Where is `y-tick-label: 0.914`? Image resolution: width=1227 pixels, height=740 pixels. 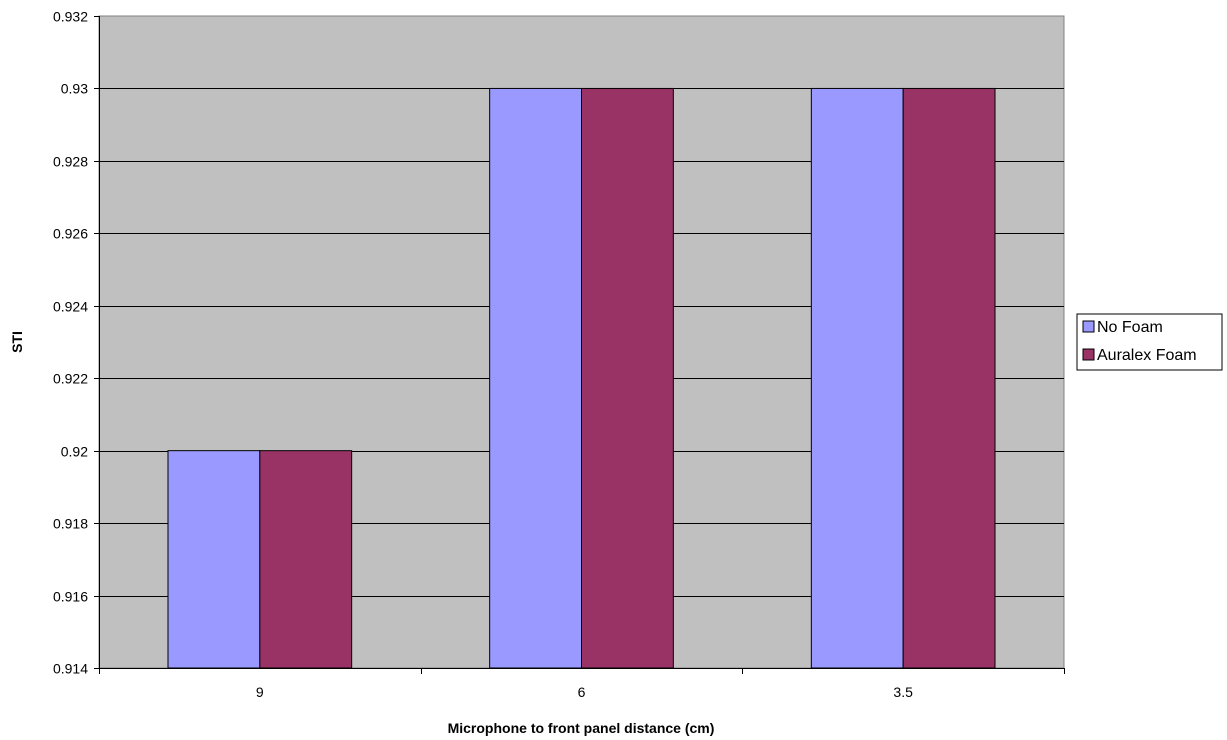
y-tick-label: 0.914 is located at coordinates (70, 669).